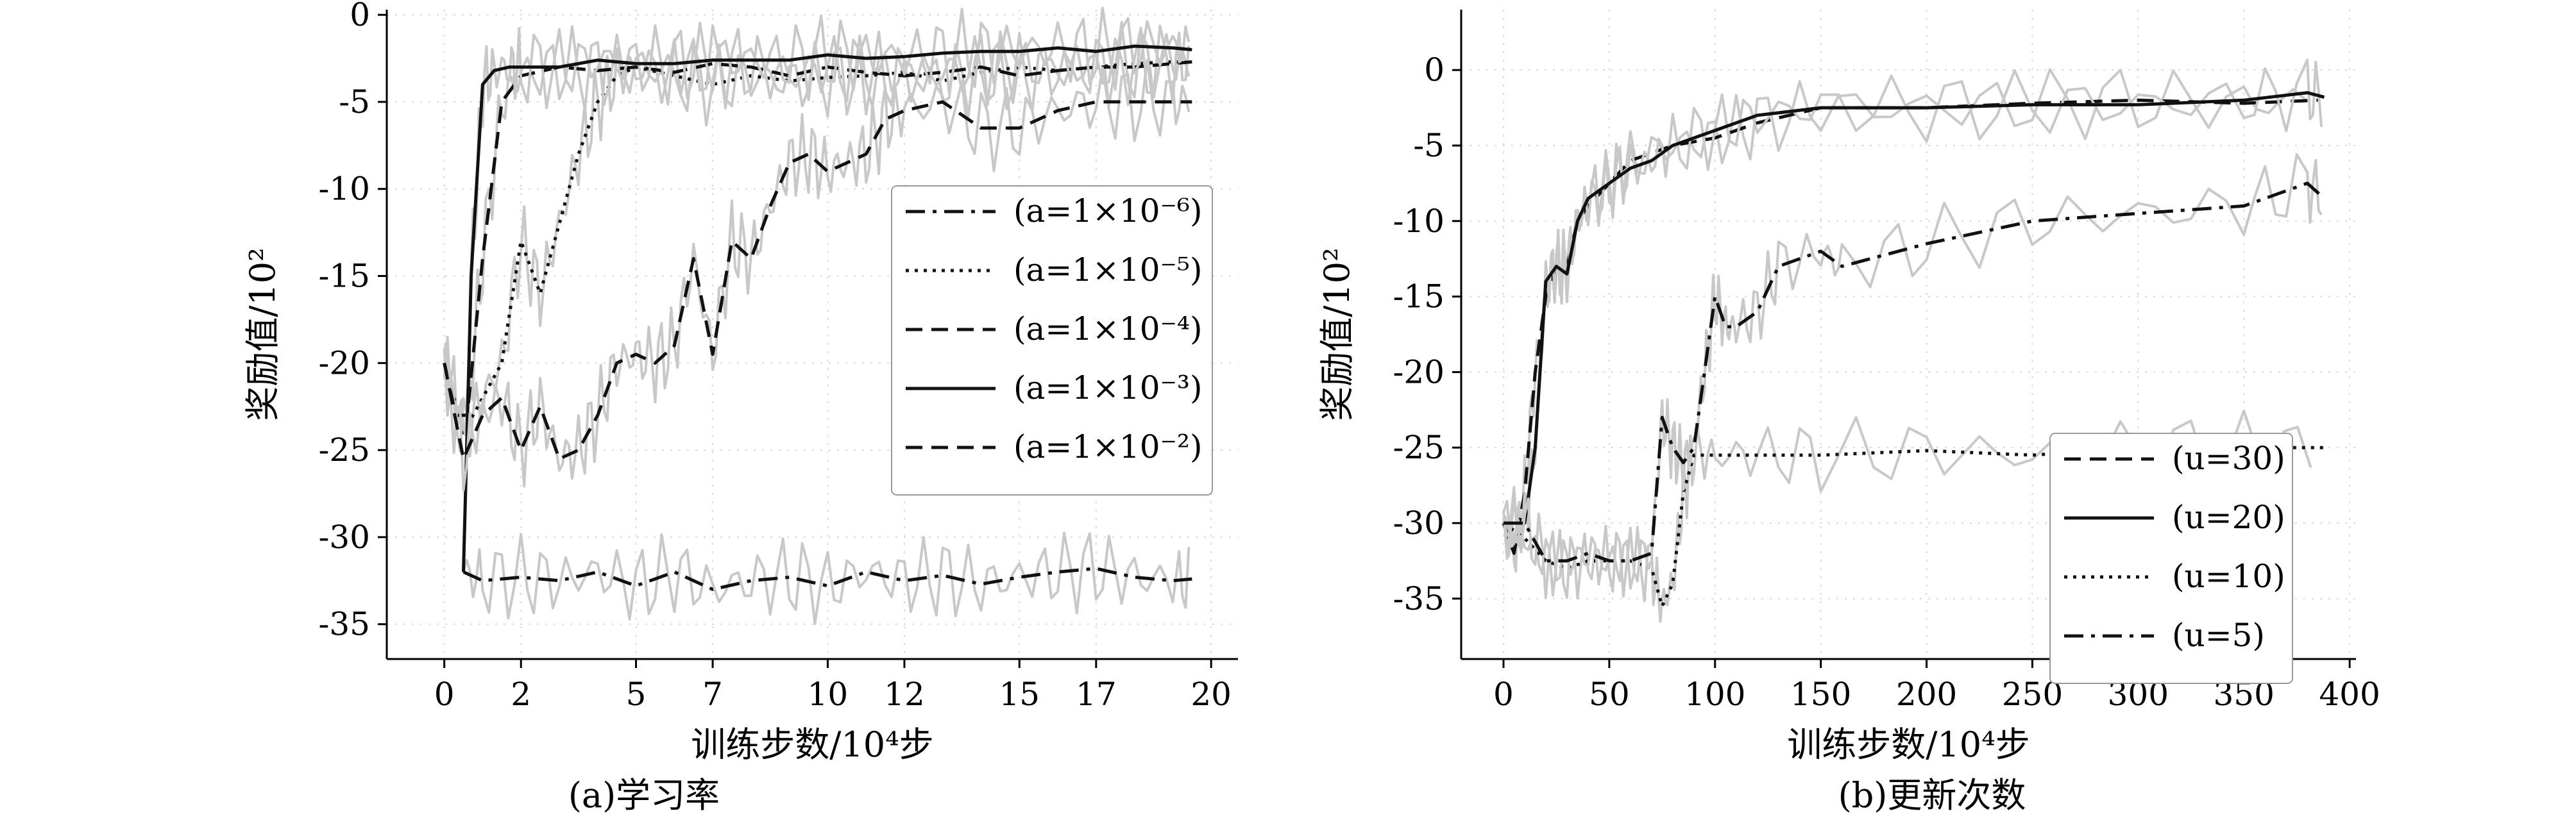 This screenshot has width=2576, height=818. I want to click on x-tick-label: 7, so click(712, 694).